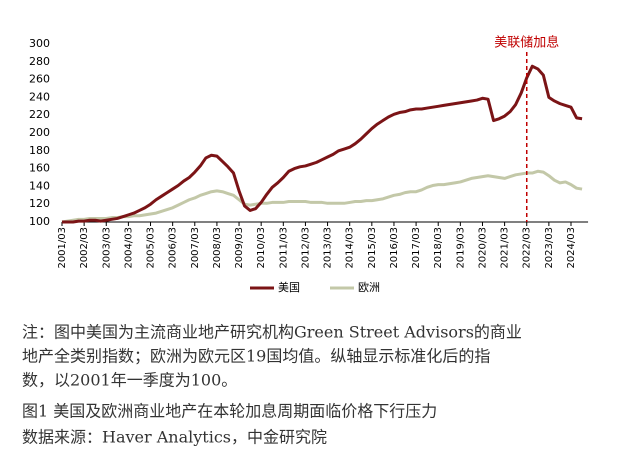 The width and height of the screenshot is (624, 467). I want to click on y-tick-label: 240, so click(39, 96).